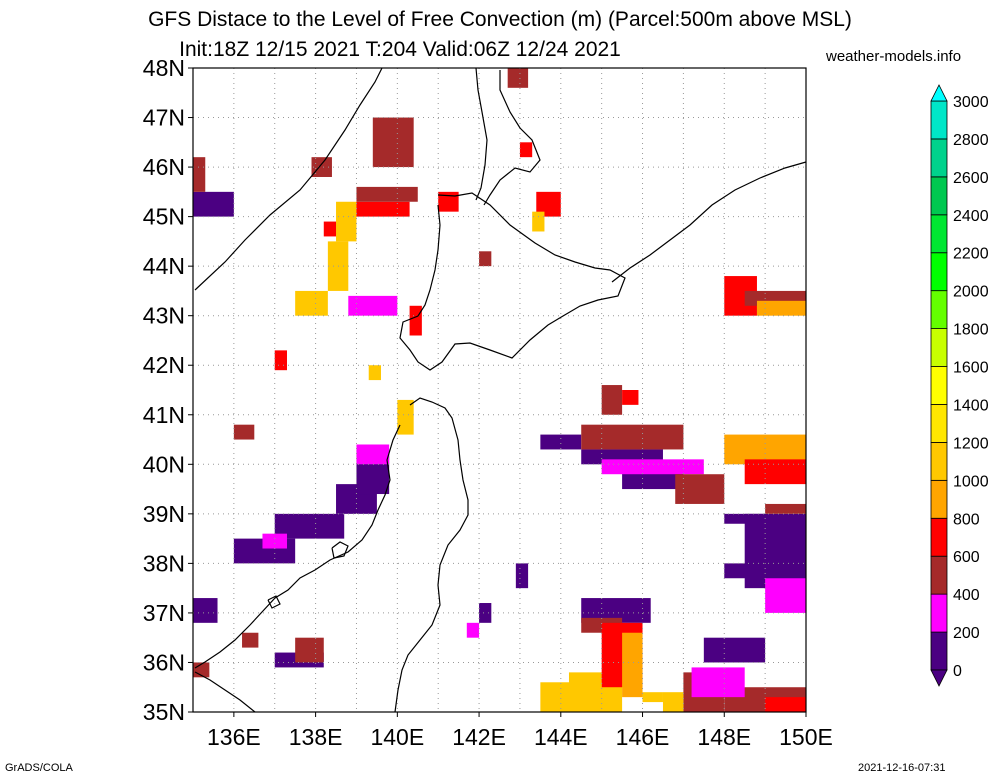 The image size is (1000, 779). I want to click on colorbar-label: 600, so click(966, 557).